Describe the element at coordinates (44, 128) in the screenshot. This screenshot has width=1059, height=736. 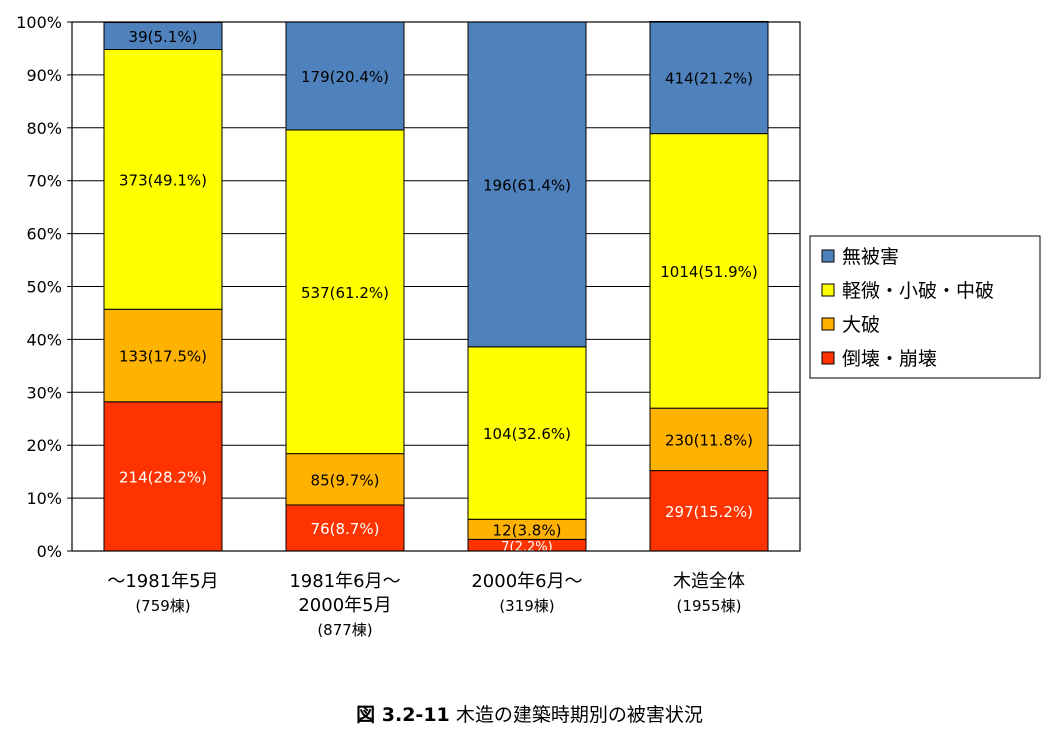
I see `y-tick-label: 80%` at that location.